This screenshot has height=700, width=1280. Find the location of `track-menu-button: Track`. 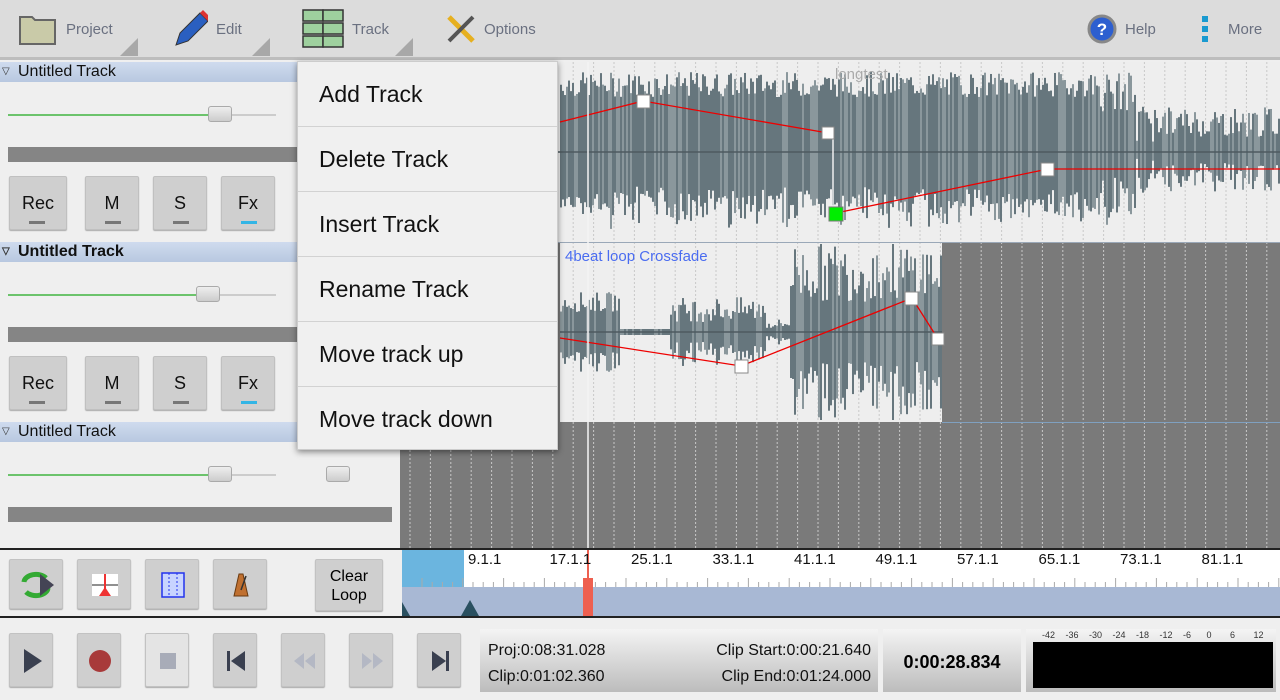

track-menu-button: Track is located at coordinates (345, 29).